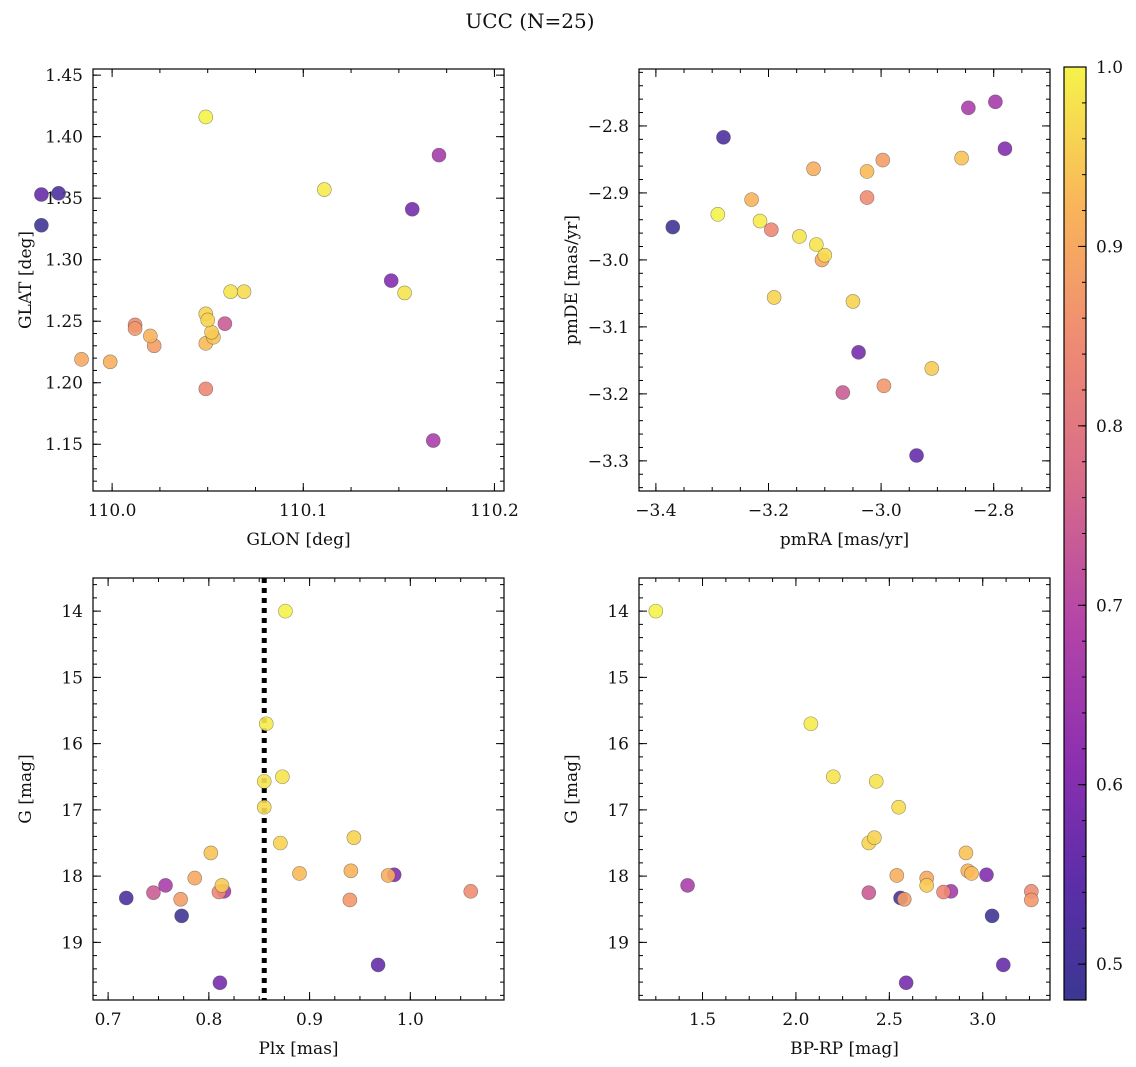  Describe the element at coordinates (1109, 68) in the screenshot. I see `colorbar-tick-label: 1.0` at that location.